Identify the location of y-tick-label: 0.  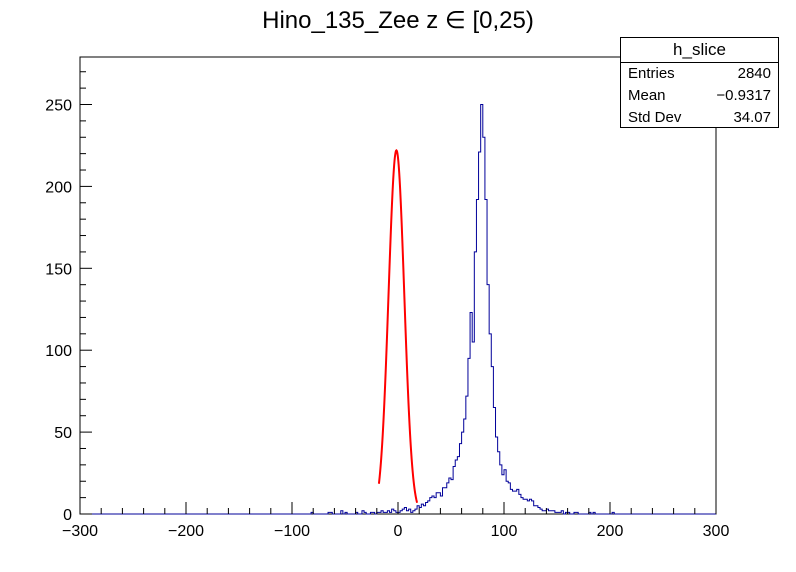
(67, 515).